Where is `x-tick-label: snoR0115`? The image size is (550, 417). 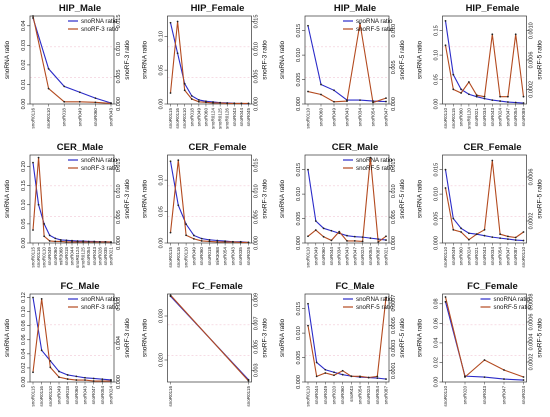
x-tick-label: snoR0115 is located at coordinates (33, 396).